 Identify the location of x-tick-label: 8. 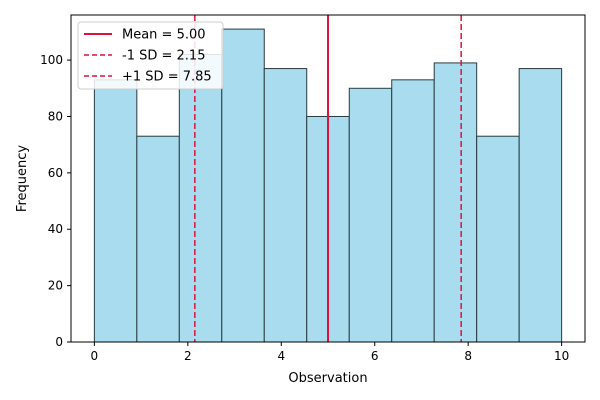
(468, 356).